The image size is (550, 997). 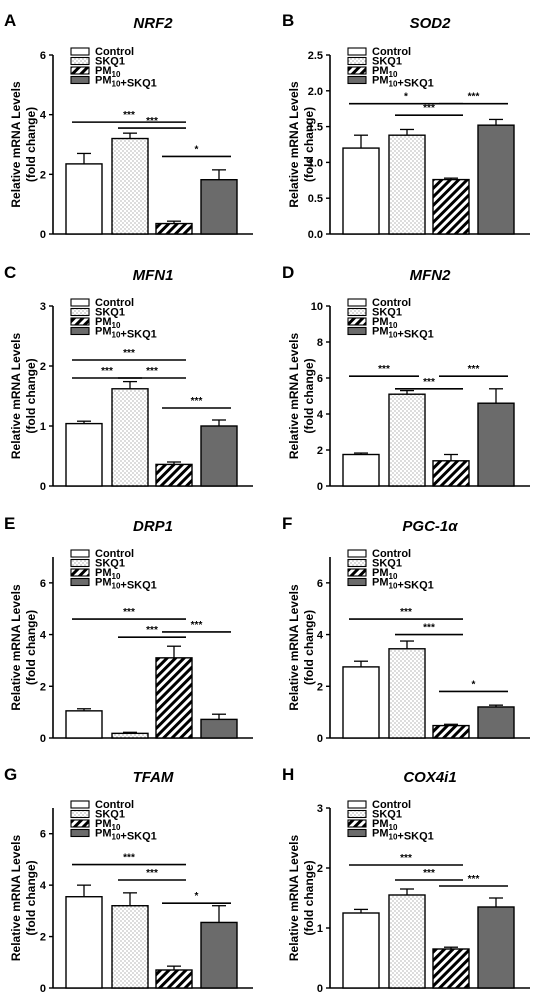 I want to click on y-tick-label: 3, so click(x=320, y=809).